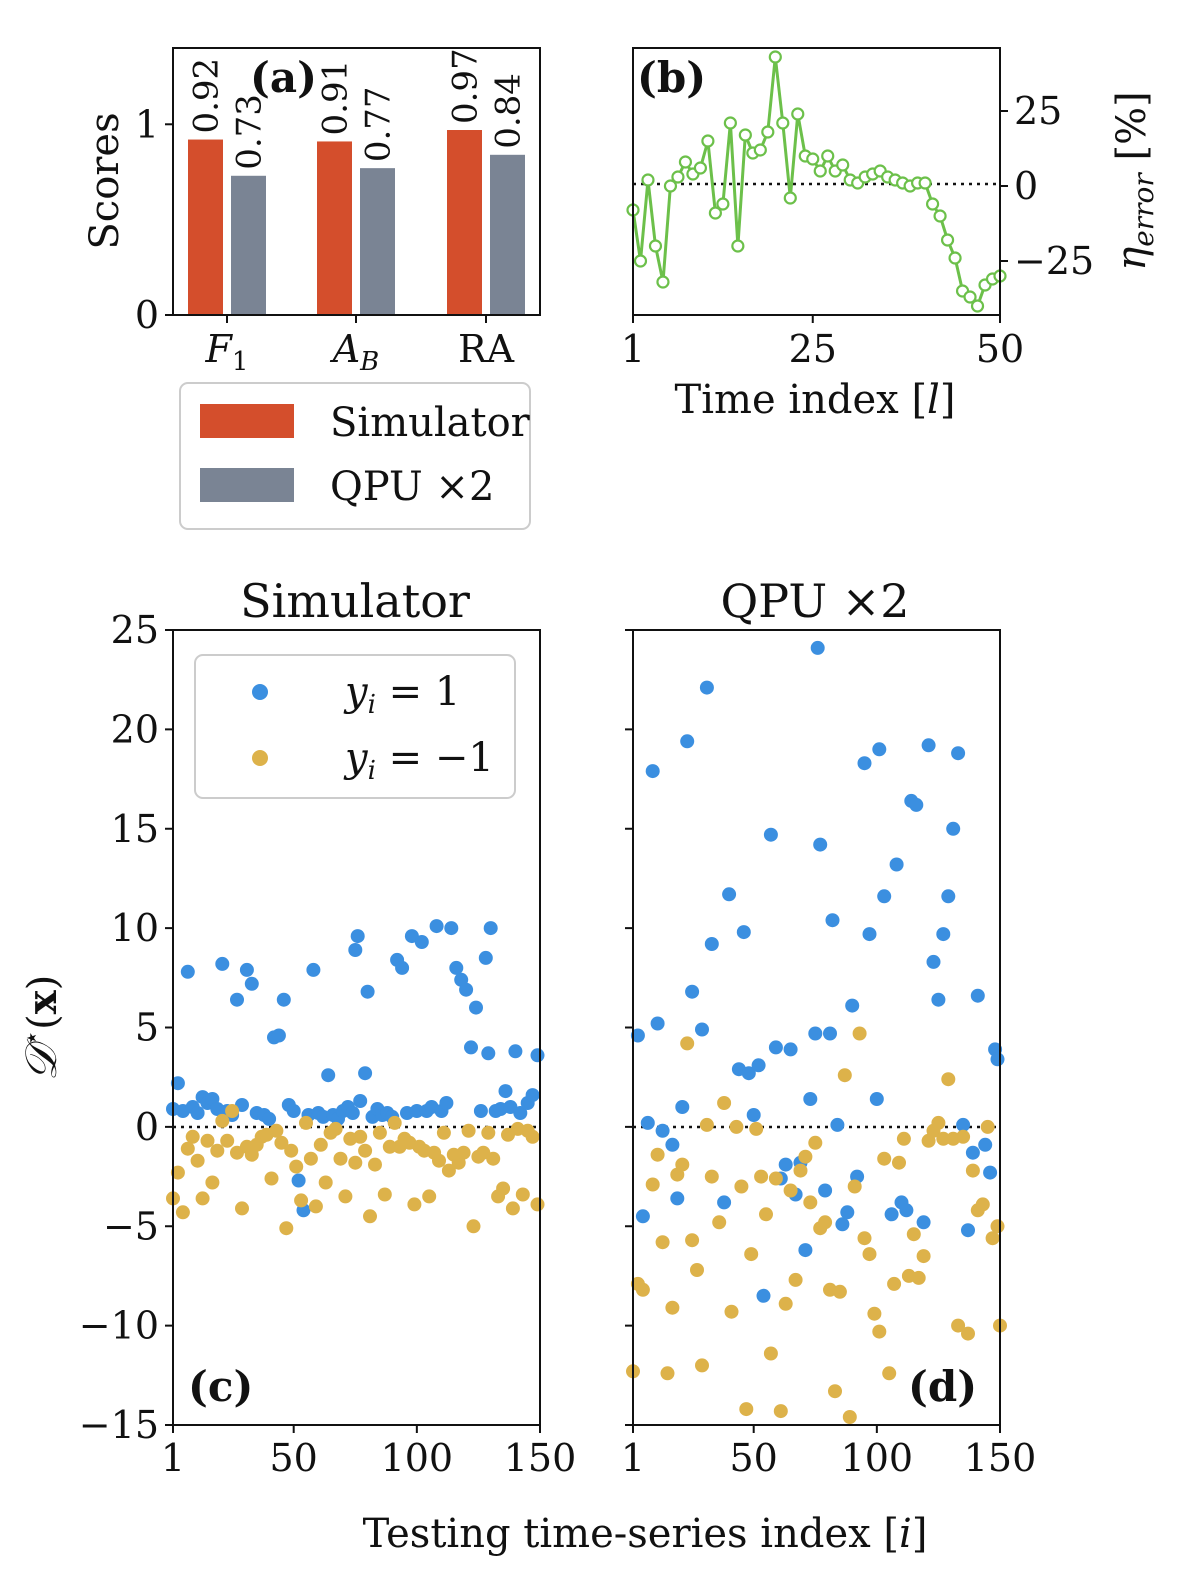 This screenshot has width=1192, height=1590. What do you see at coordinates (358, 181) in the screenshot?
I see `panel-a-bars: 0.92 0.91 0.97 0.73 0.77 0.84` at bounding box center [358, 181].